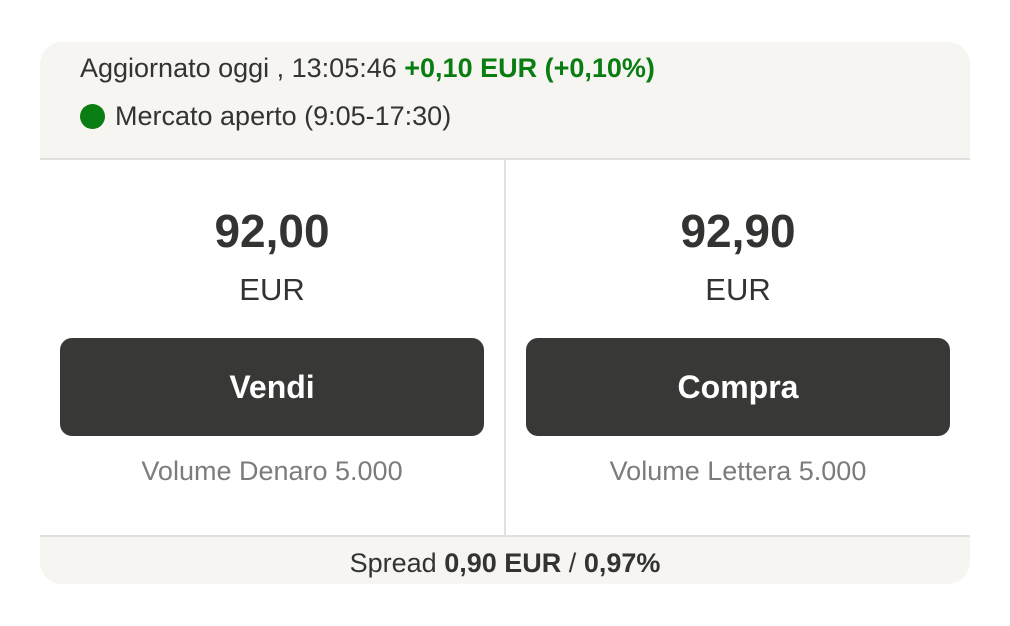 Image resolution: width=1010 pixels, height=626 pixels. I want to click on updated-timestamp: Aggiornato oggi , 13:05:46, so click(238, 68).